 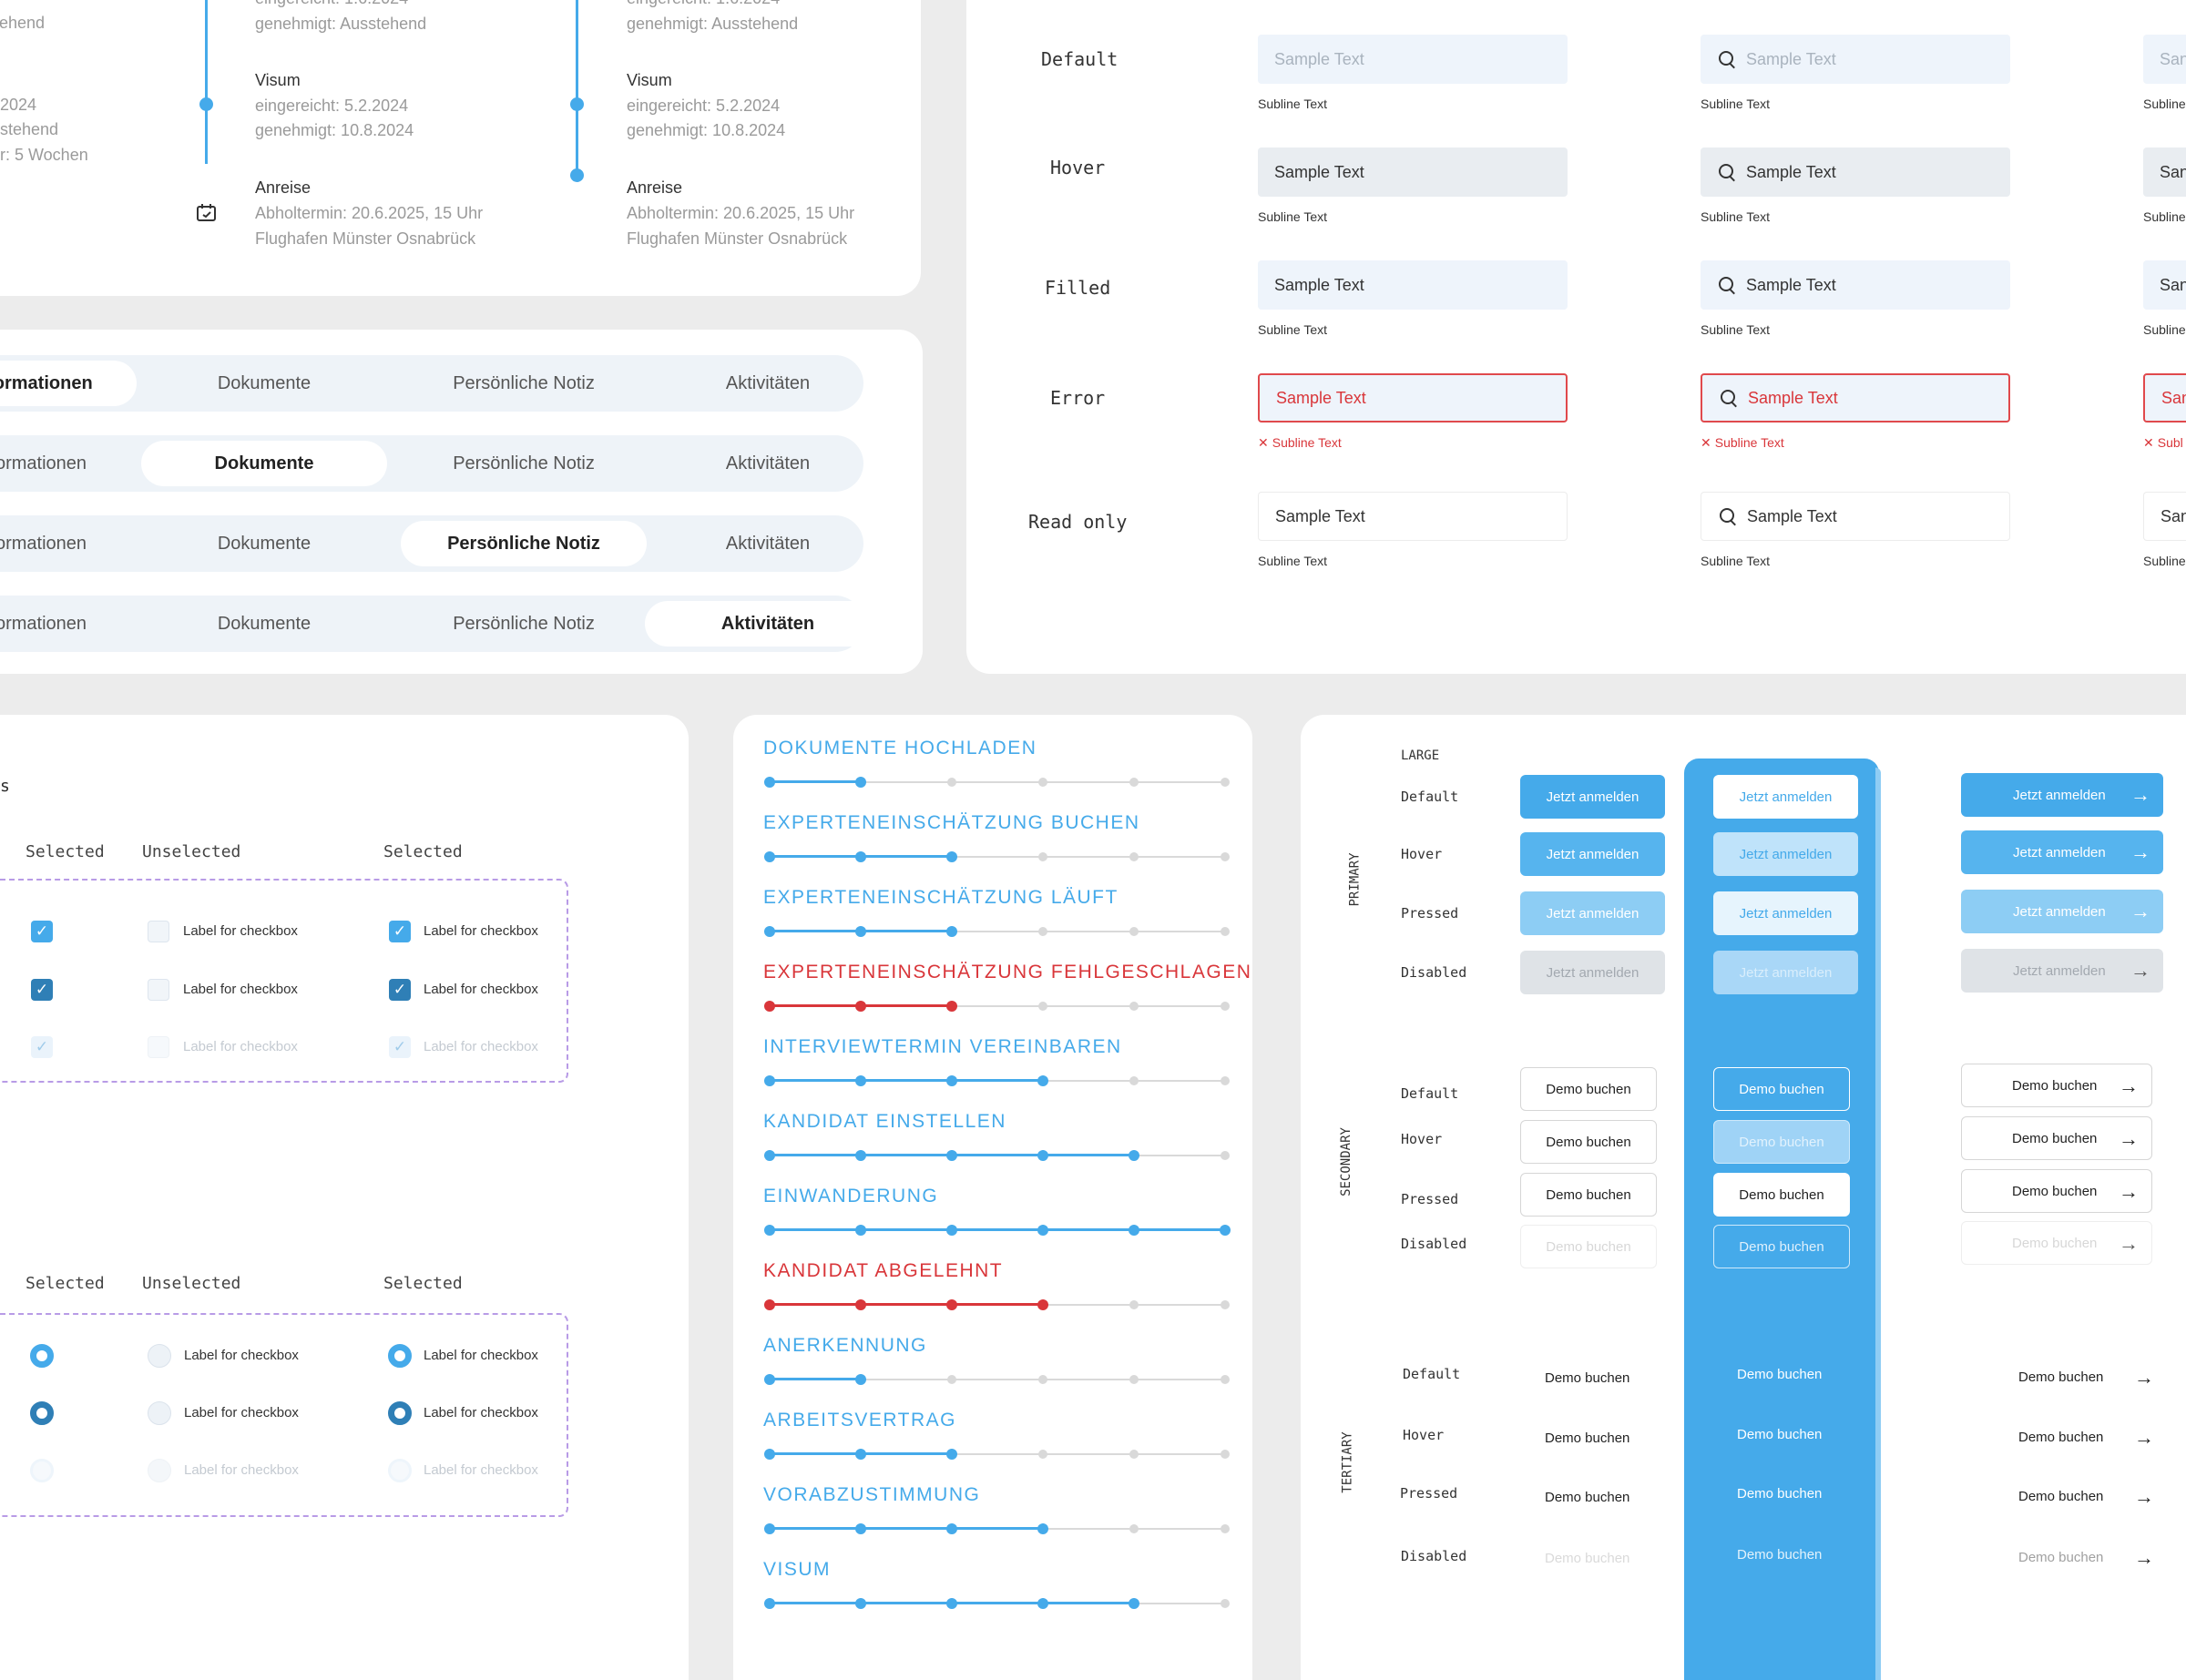 What do you see at coordinates (2164, 561) in the screenshot?
I see `subline: Subline` at bounding box center [2164, 561].